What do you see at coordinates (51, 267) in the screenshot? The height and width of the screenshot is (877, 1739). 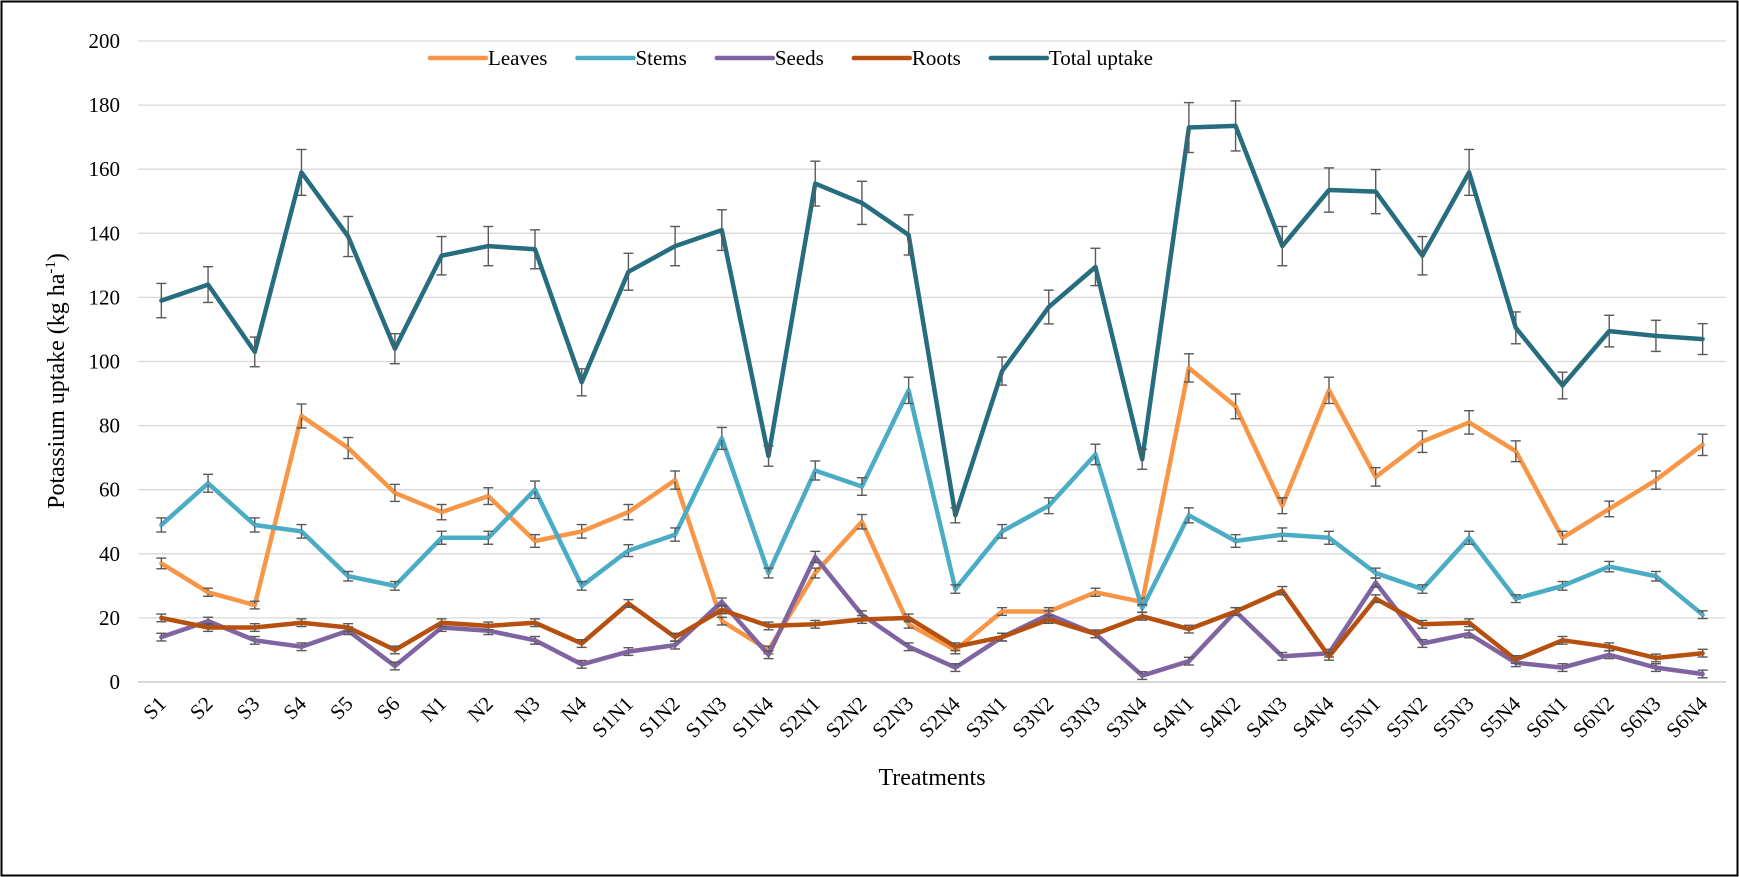 I see `y-axis-title-superscript: -1` at bounding box center [51, 267].